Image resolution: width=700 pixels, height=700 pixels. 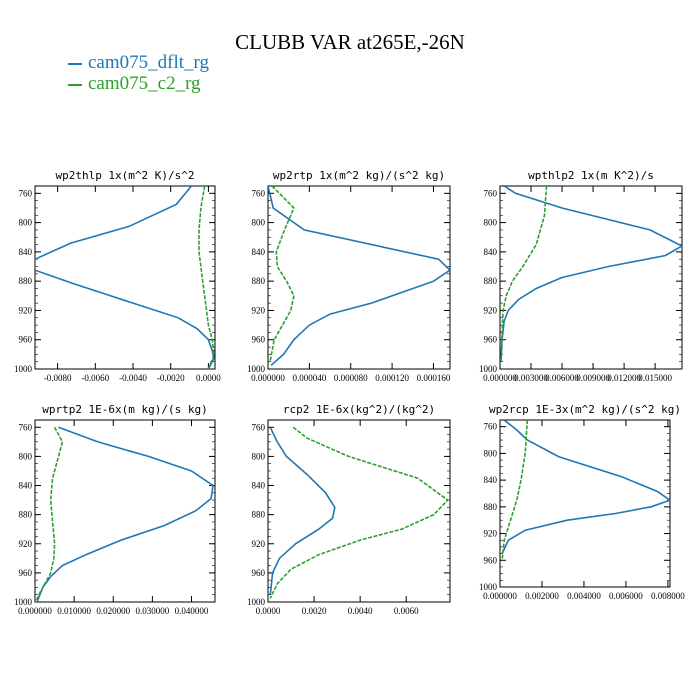 What do you see at coordinates (192, 611) in the screenshot?
I see `x-tick-label: 0.040000` at bounding box center [192, 611].